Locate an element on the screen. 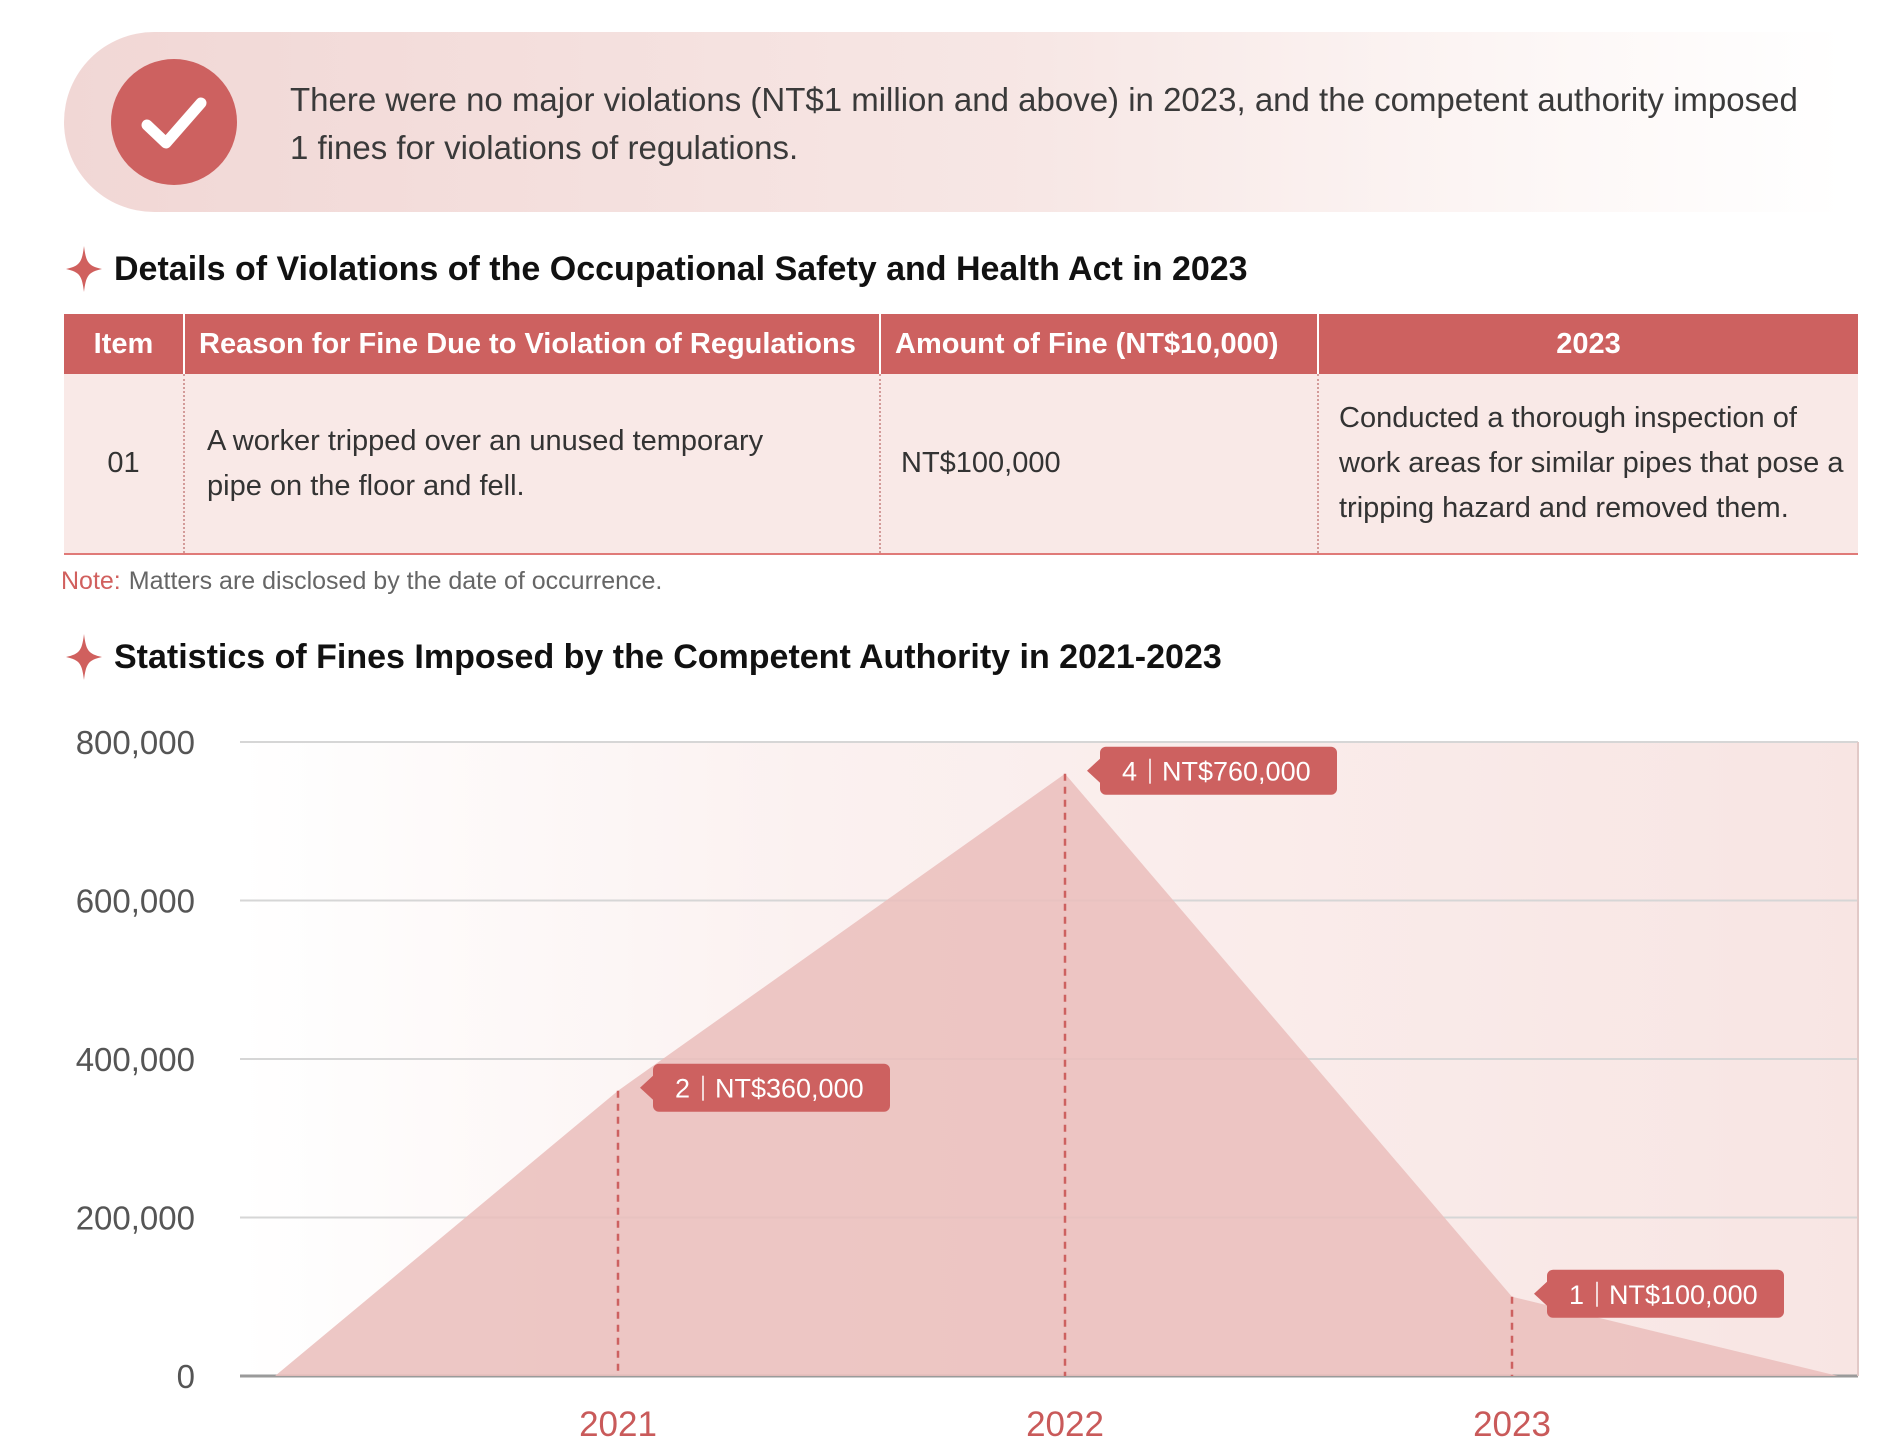 The height and width of the screenshot is (1448, 1886). cell-amount: NT$100,000 is located at coordinates (1098, 464).